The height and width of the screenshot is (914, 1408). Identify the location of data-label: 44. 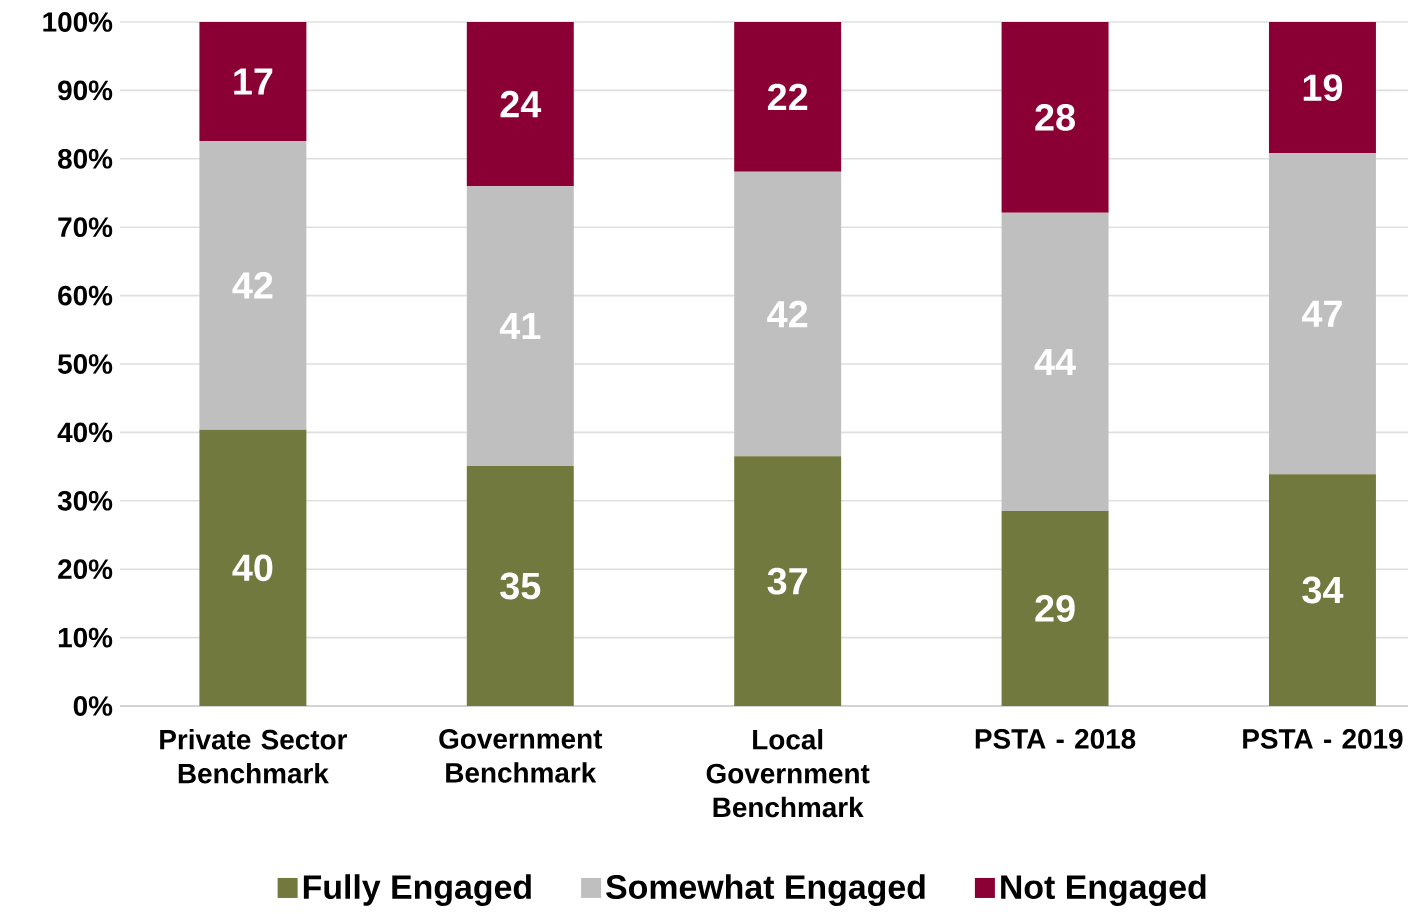
(1055, 361).